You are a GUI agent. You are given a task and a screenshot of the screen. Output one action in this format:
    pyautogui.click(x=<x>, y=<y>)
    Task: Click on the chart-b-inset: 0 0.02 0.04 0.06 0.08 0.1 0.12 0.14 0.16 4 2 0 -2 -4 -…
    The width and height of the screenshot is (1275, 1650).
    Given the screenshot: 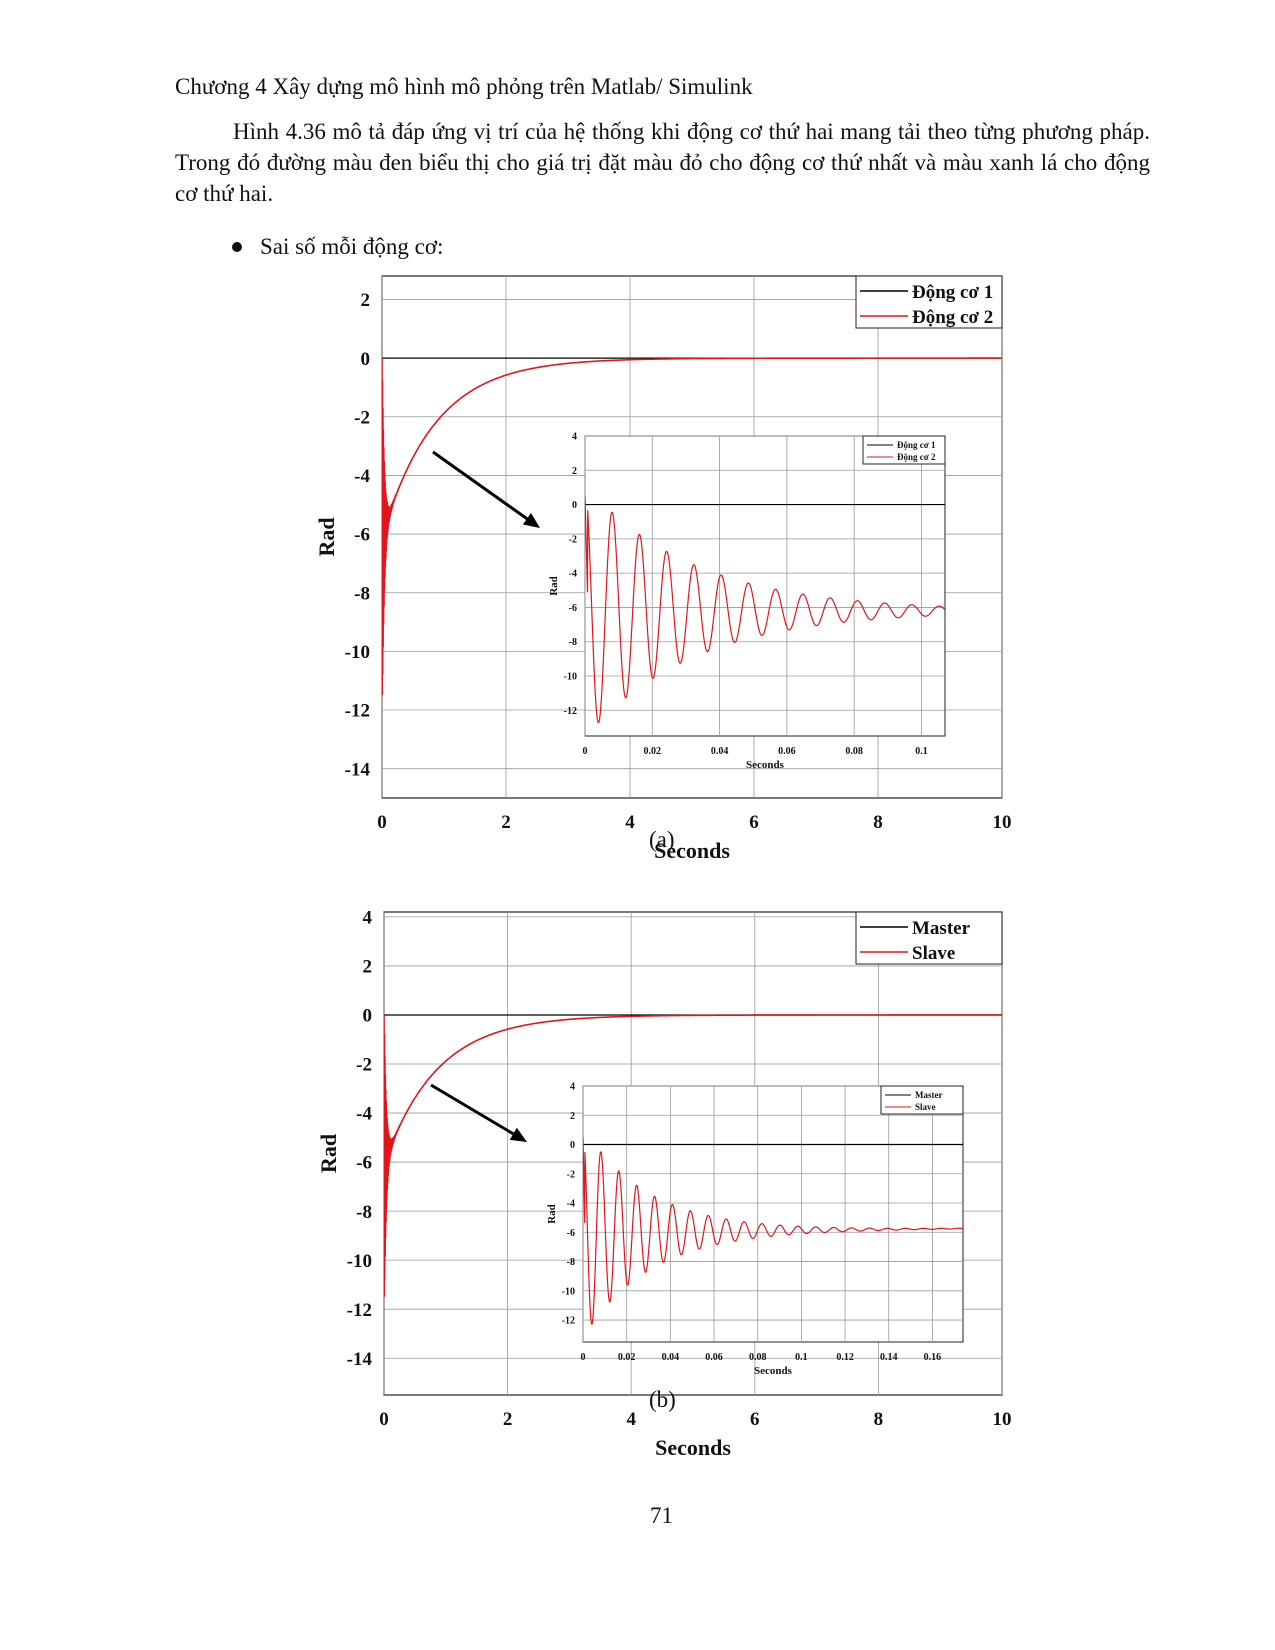 What is the action you would take?
    pyautogui.click(x=755, y=1229)
    